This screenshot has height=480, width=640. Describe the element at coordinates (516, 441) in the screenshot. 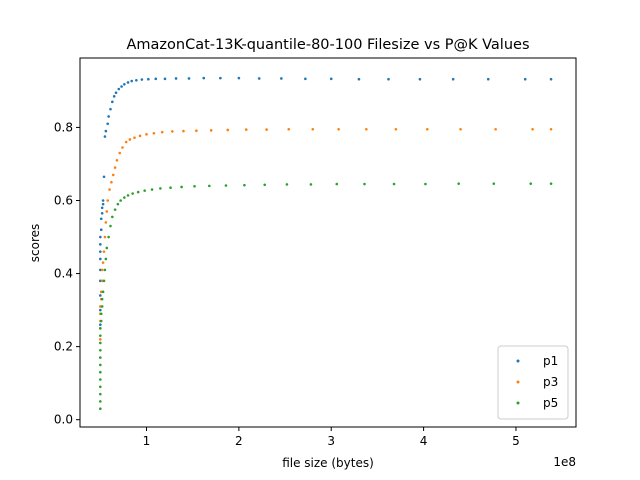

I see `x-tick-label: 5` at that location.